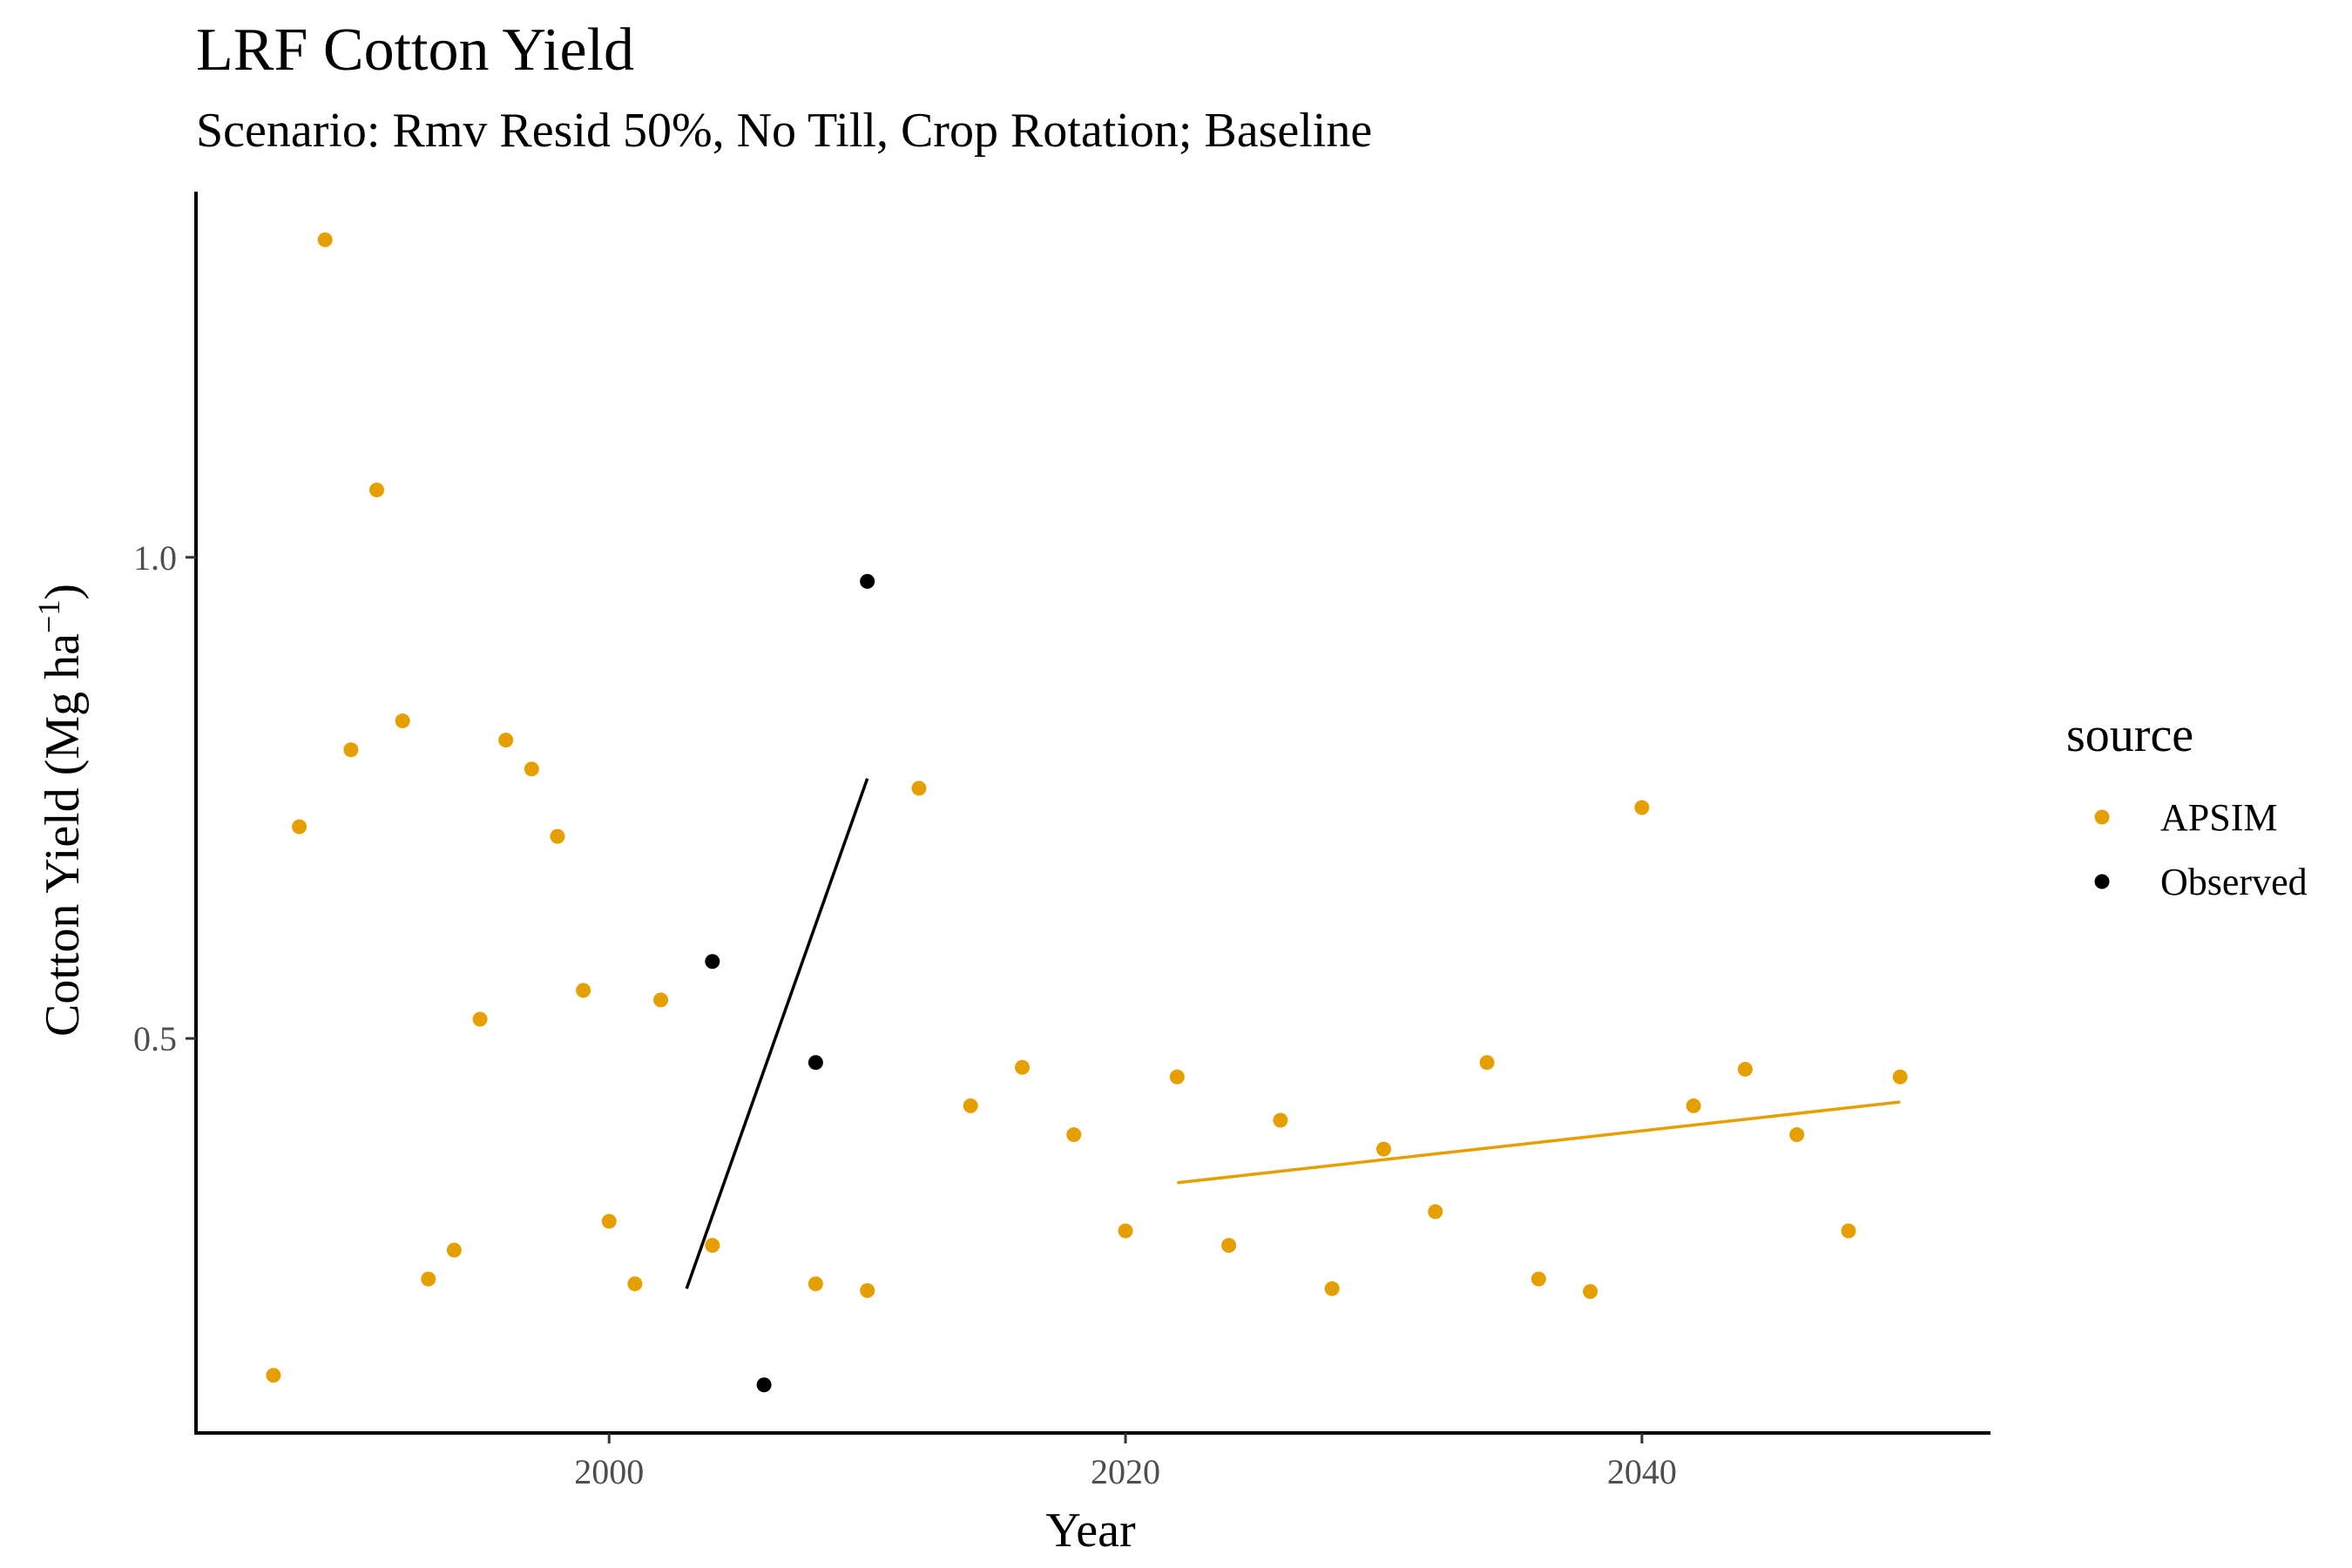 Image resolution: width=2352 pixels, height=1568 pixels. Describe the element at coordinates (2102, 881) in the screenshot. I see `legend-key-observed` at that location.